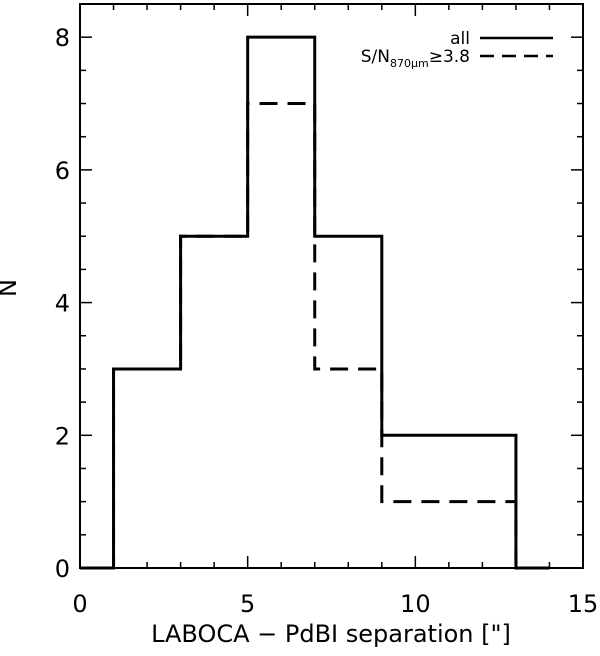 This screenshot has height=656, width=600. I want to click on y-tick-label: 6, so click(62, 171).